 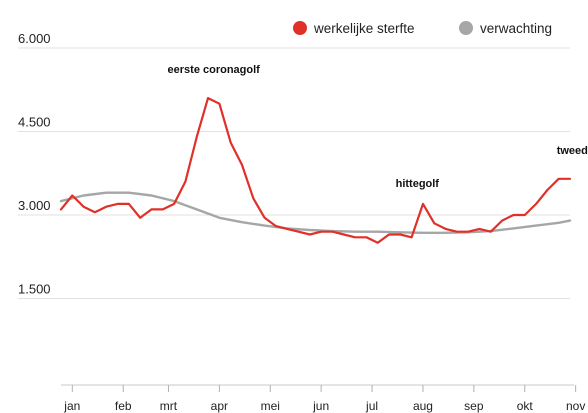 I want to click on legend-marker-verwachting, so click(x=466, y=28).